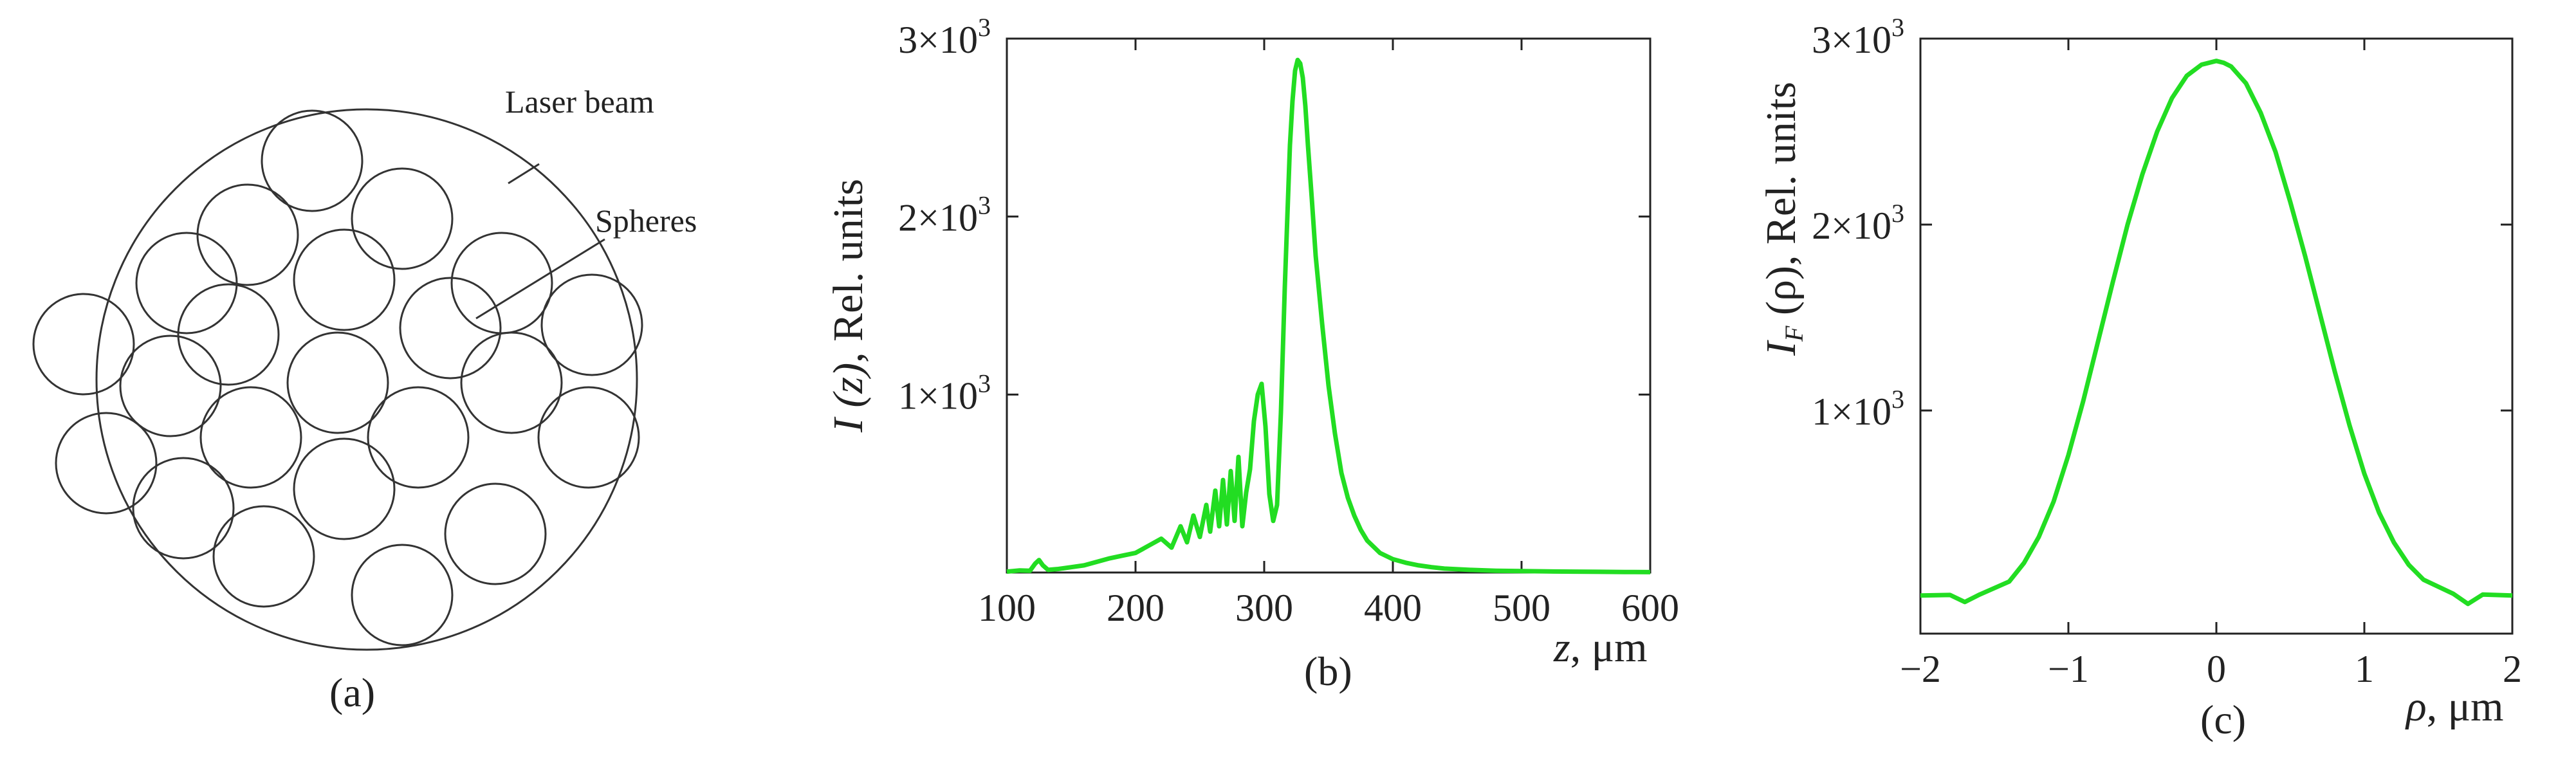 This screenshot has width=2576, height=779. What do you see at coordinates (1650, 608) in the screenshot?
I see `plot-b-xtick-label-5: 600` at bounding box center [1650, 608].